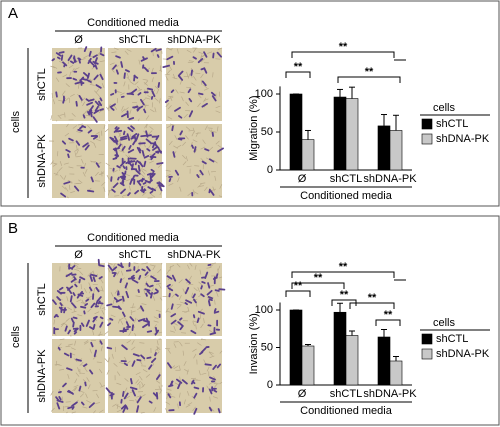 This screenshot has height=427, width=500. What do you see at coordinates (427, 124) in the screenshot?
I see `legend-swatch` at bounding box center [427, 124].